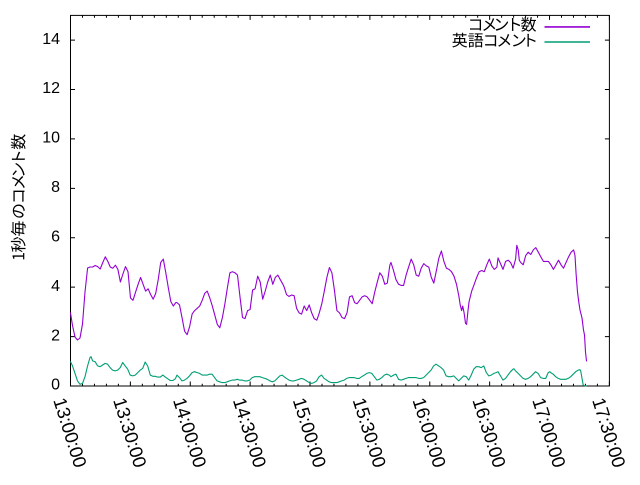  What do you see at coordinates (51, 88) in the screenshot?
I see `svg-text: 12` at bounding box center [51, 88].